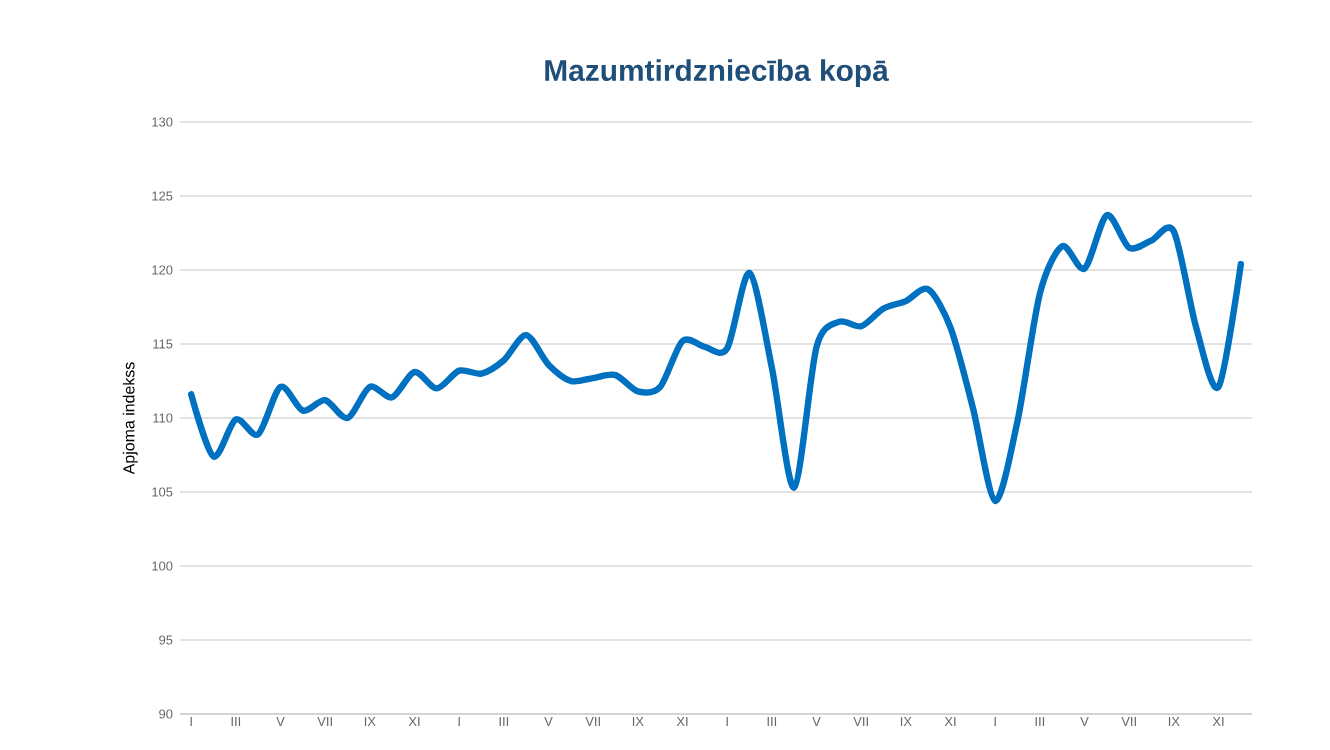  I want to click on chart-title: Mazumtirdzniecība kopā, so click(717, 73).